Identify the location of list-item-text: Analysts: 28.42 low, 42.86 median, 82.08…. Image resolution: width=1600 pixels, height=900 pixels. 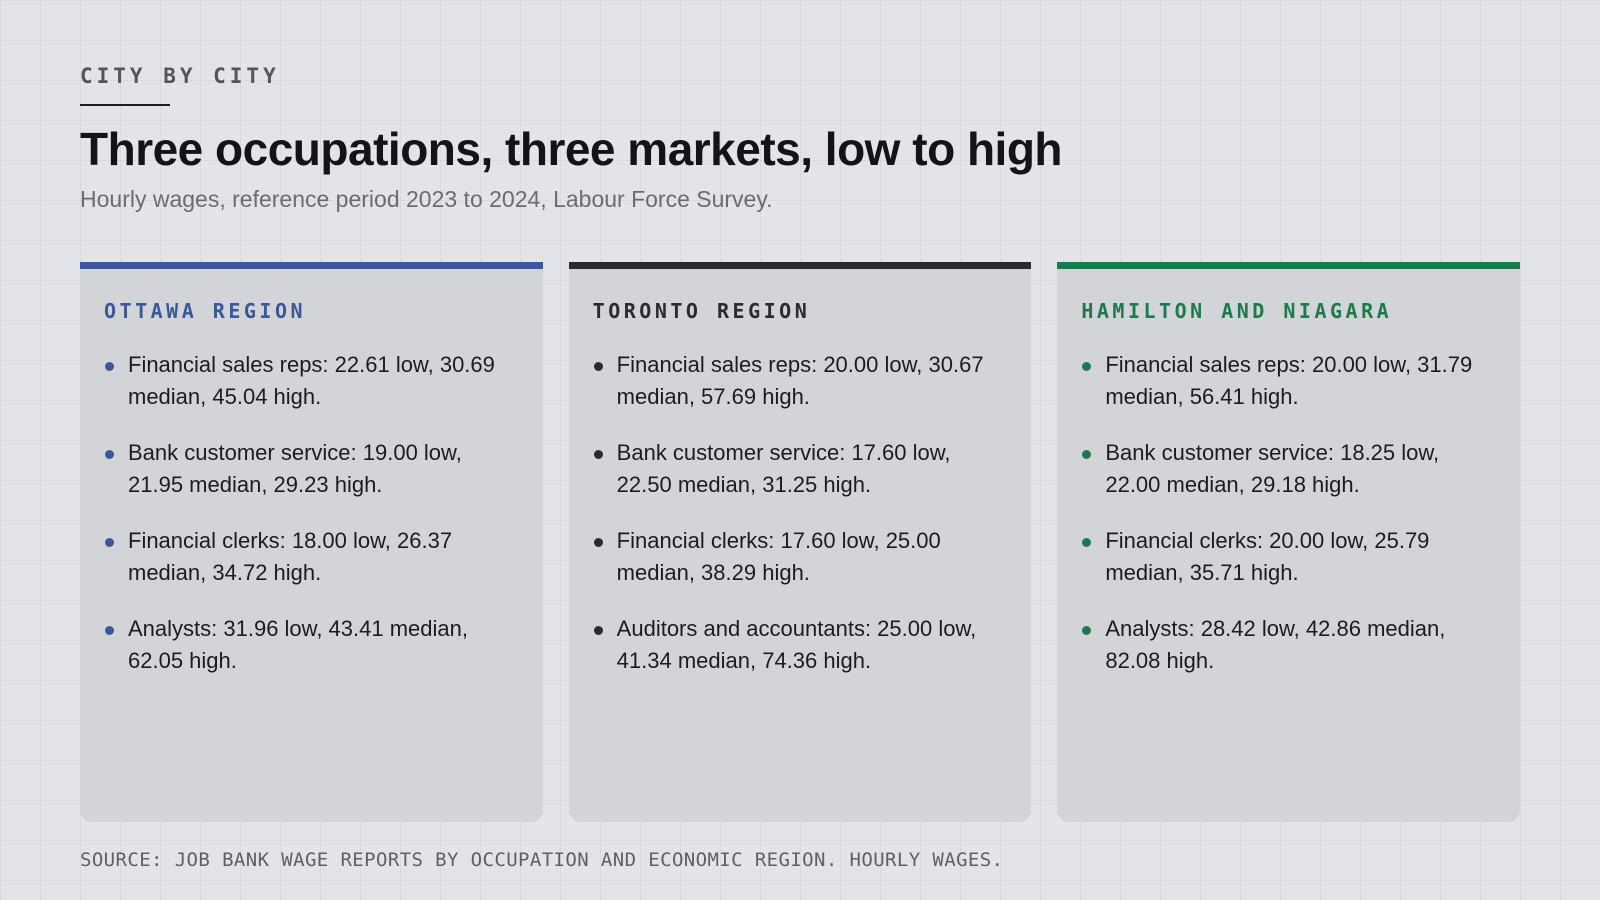
(1275, 644).